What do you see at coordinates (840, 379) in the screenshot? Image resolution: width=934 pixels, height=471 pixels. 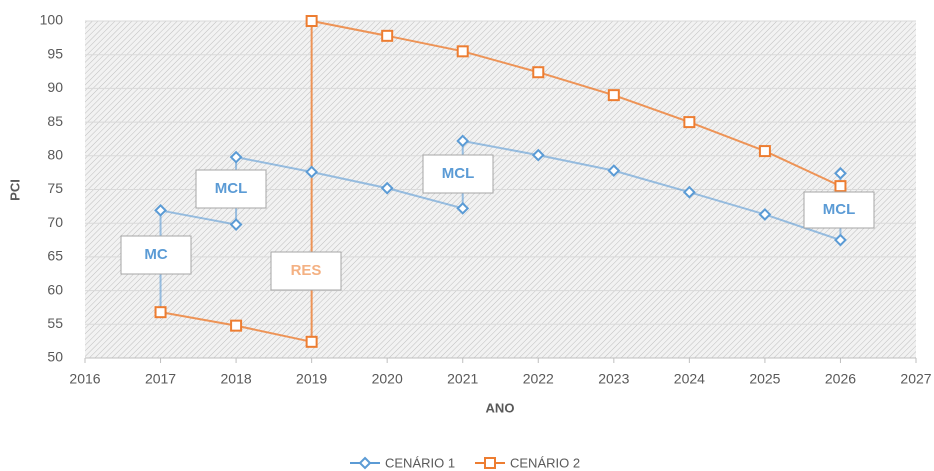 I see `x-tick-label: 2026` at bounding box center [840, 379].